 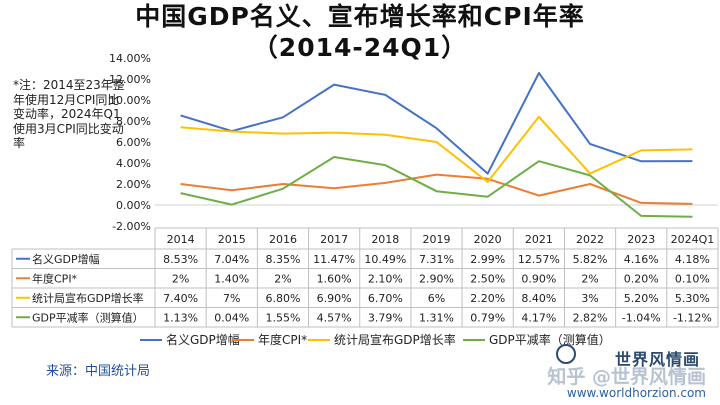 What do you see at coordinates (231, 298) in the screenshot?
I see `data-label: 7%` at bounding box center [231, 298].